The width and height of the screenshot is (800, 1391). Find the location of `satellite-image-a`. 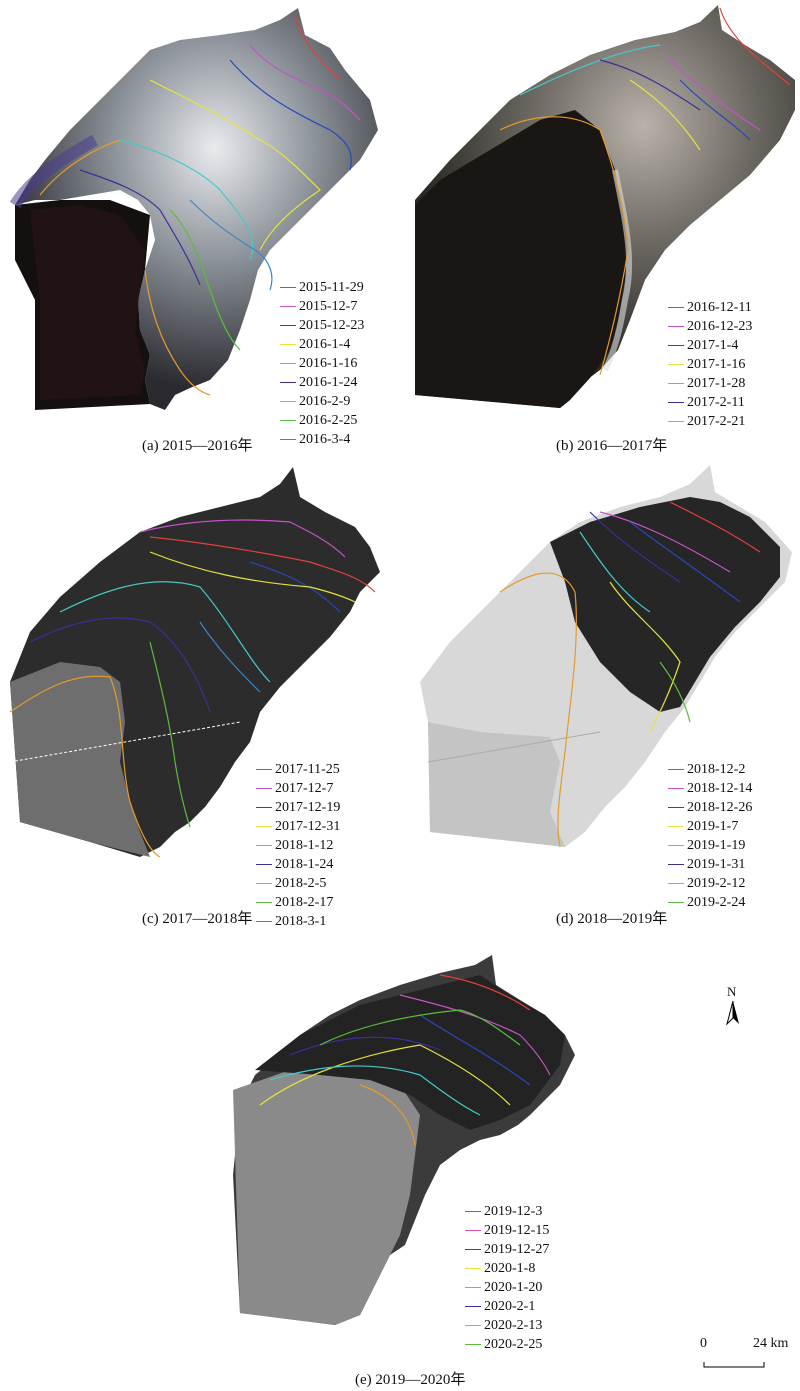

satellite-image-a is located at coordinates (193, 209).